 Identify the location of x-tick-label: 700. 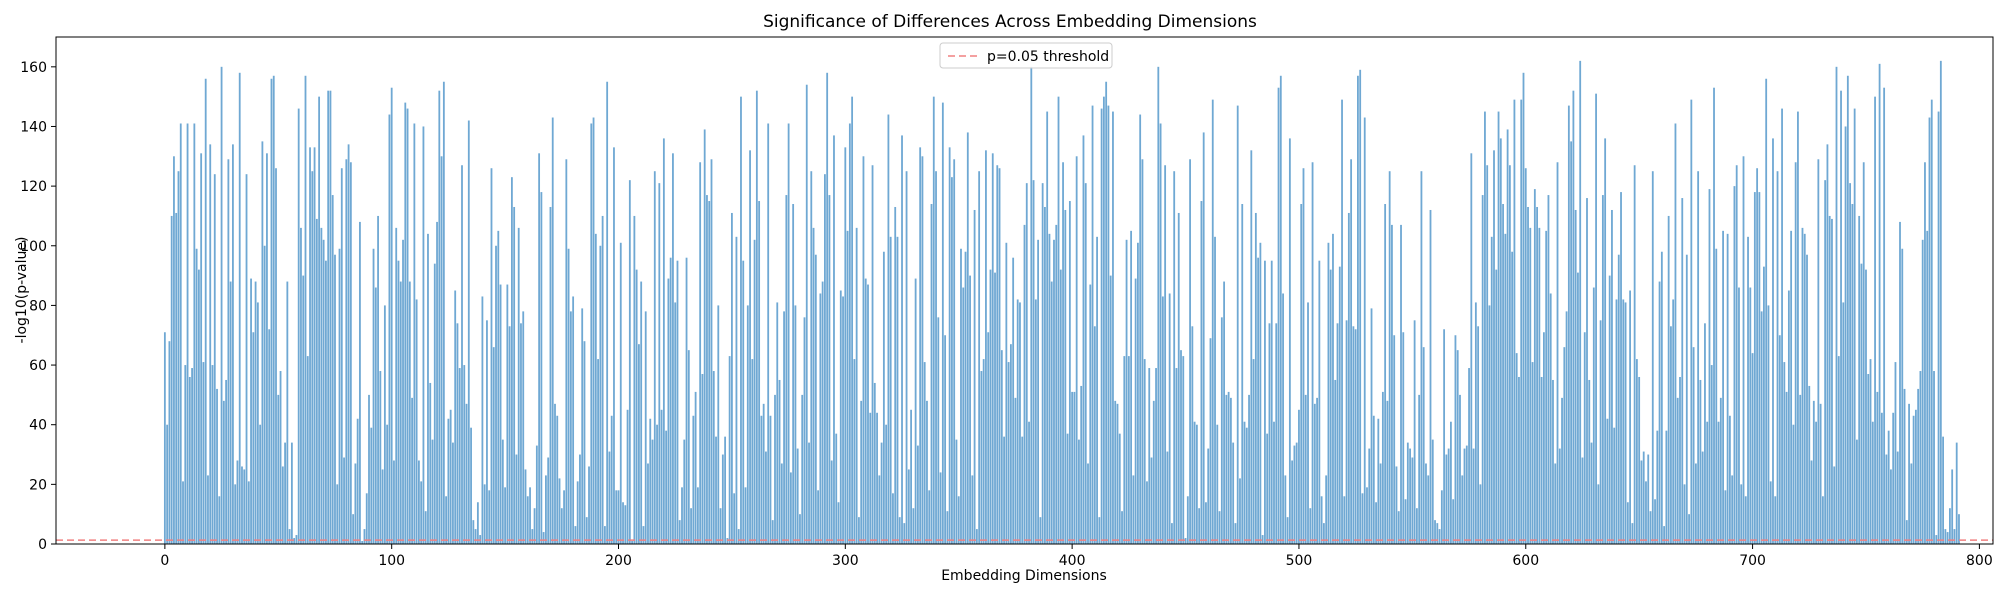
(1752, 561).